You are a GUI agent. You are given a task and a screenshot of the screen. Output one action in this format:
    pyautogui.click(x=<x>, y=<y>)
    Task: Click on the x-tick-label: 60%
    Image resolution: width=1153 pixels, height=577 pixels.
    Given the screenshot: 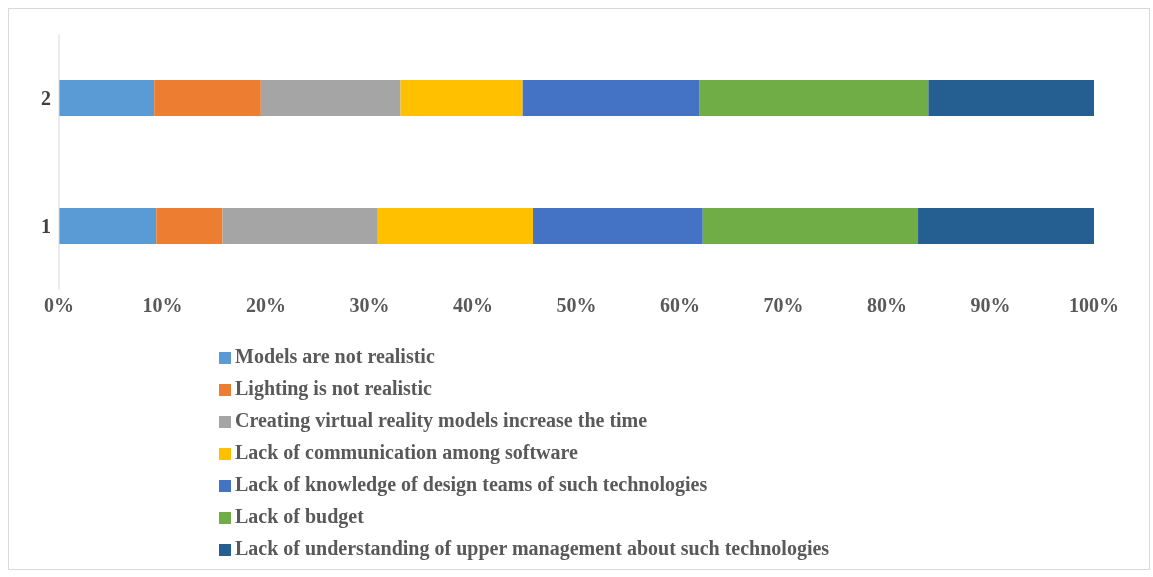 What is the action you would take?
    pyautogui.click(x=680, y=305)
    